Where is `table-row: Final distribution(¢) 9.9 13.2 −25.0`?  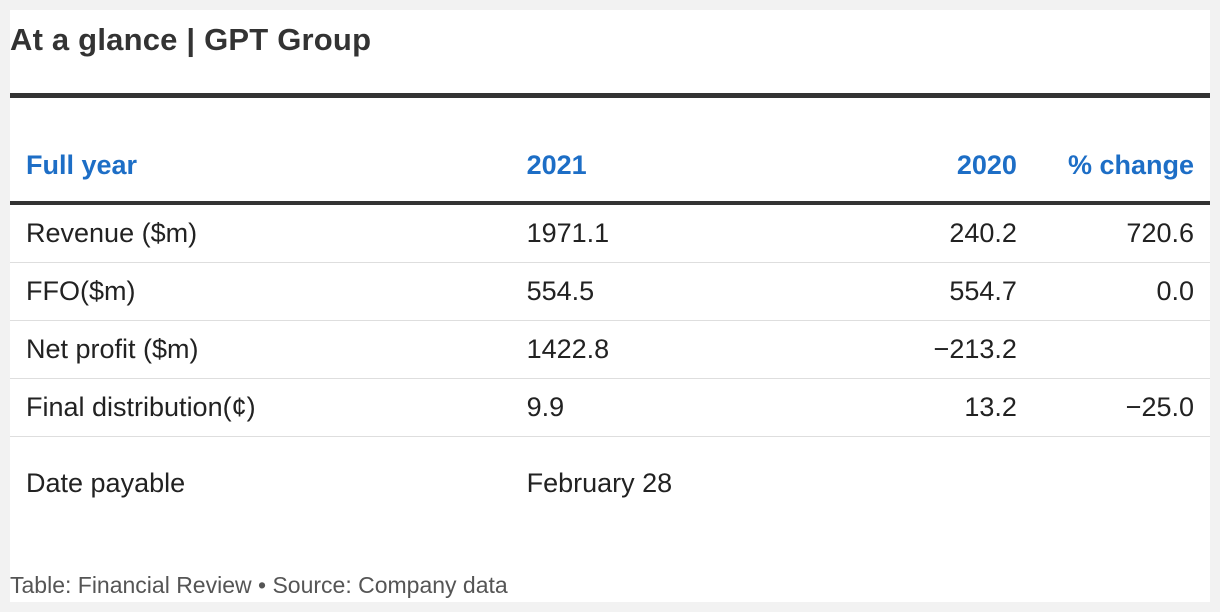 table-row: Final distribution(¢) 9.9 13.2 −25.0 is located at coordinates (610, 407).